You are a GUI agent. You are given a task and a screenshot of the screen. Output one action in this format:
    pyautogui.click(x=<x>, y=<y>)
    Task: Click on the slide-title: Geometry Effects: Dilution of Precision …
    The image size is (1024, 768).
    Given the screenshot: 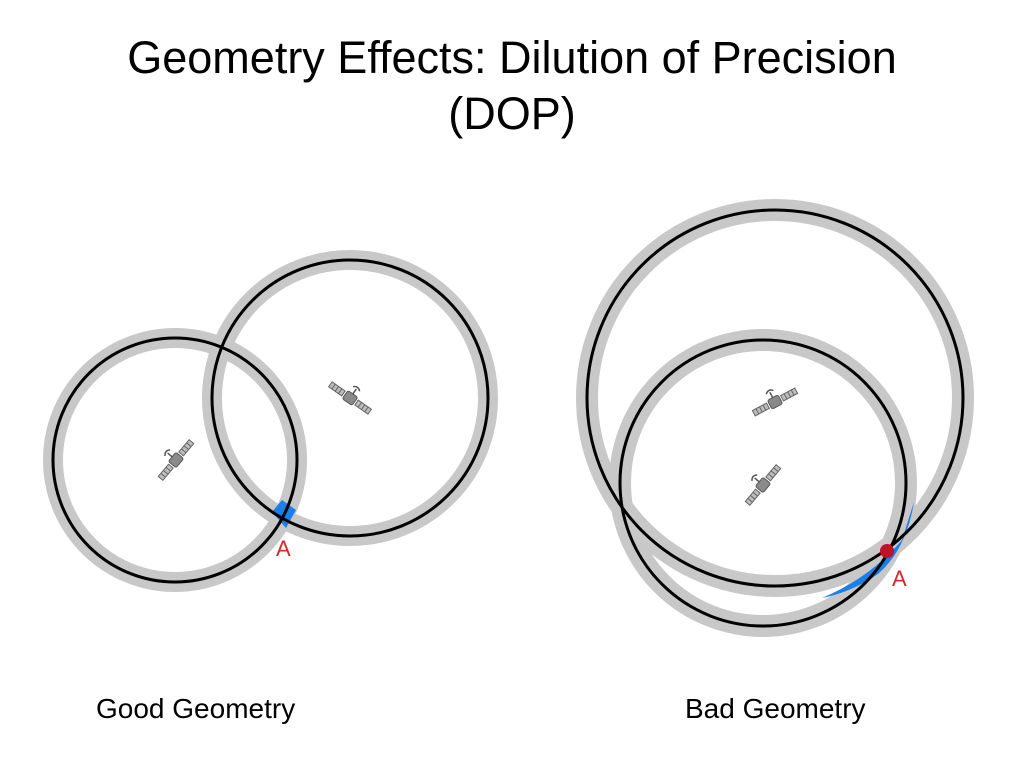 What is the action you would take?
    pyautogui.click(x=512, y=86)
    